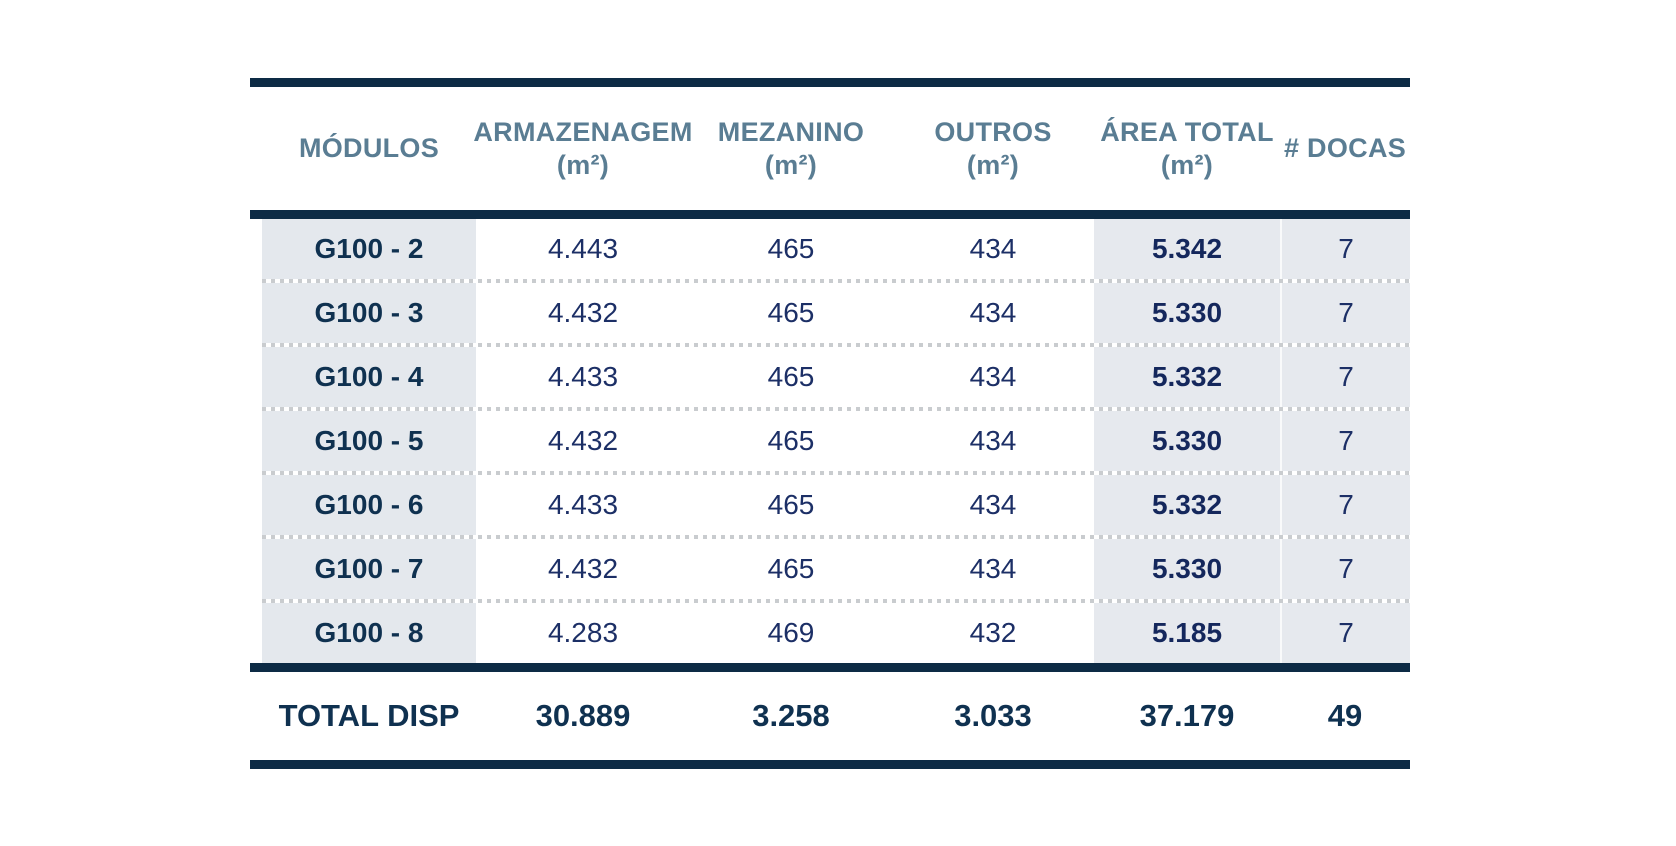 This screenshot has height=846, width=1676. What do you see at coordinates (583, 715) in the screenshot?
I see `total-armazenagem: 30.889` at bounding box center [583, 715].